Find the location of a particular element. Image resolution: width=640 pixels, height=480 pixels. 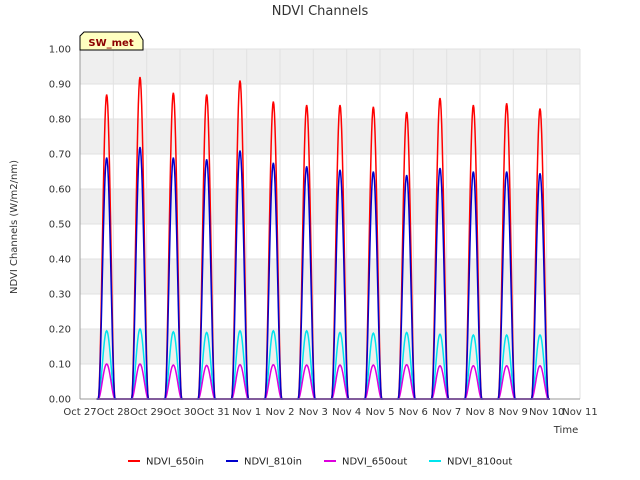

chart-title: NDVI Channels is located at coordinates (320, 11).